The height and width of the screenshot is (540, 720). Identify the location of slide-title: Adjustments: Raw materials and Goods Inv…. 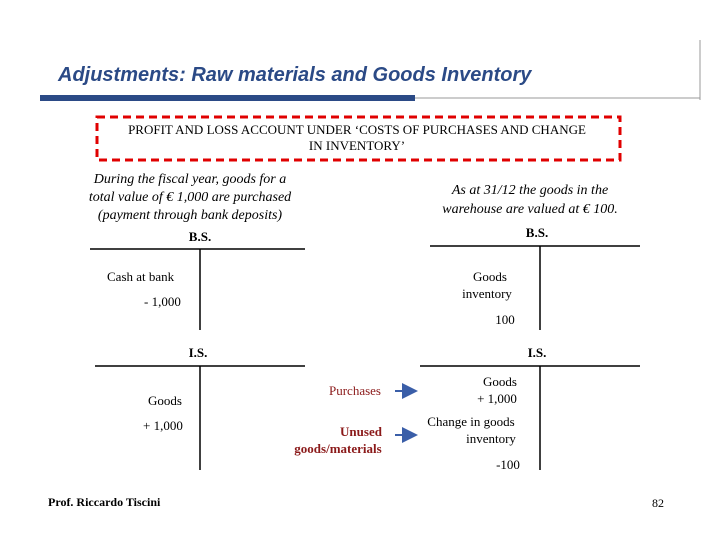
(295, 75).